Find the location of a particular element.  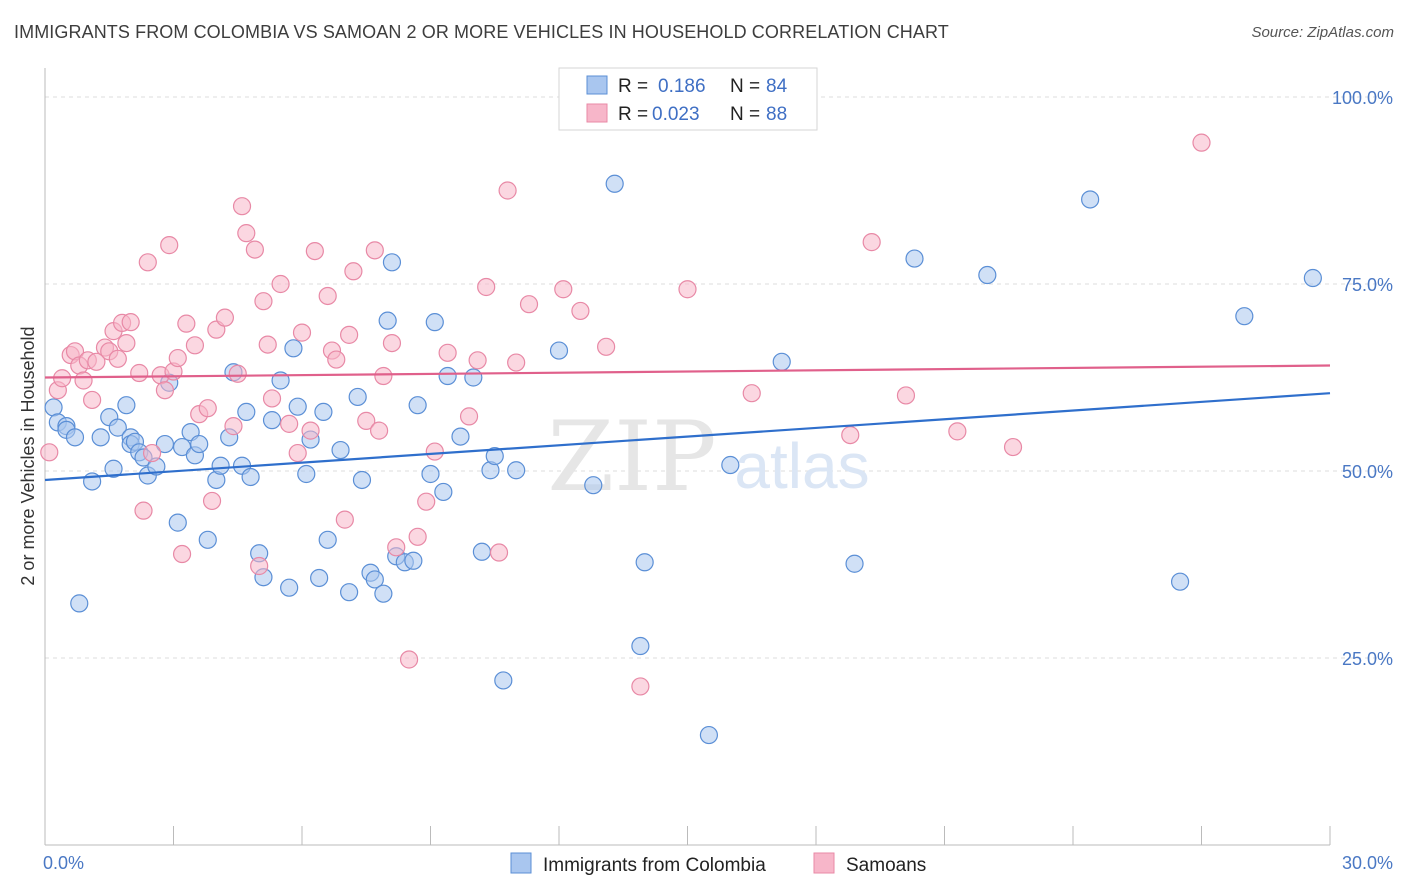

legend-swatch-colombia is located at coordinates (521, 863).